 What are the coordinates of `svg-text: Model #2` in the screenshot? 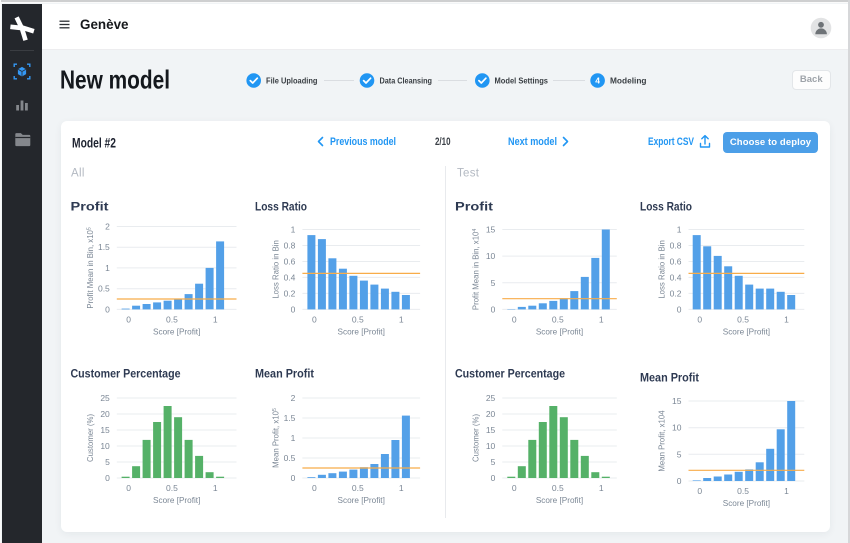 It's located at (94, 143).